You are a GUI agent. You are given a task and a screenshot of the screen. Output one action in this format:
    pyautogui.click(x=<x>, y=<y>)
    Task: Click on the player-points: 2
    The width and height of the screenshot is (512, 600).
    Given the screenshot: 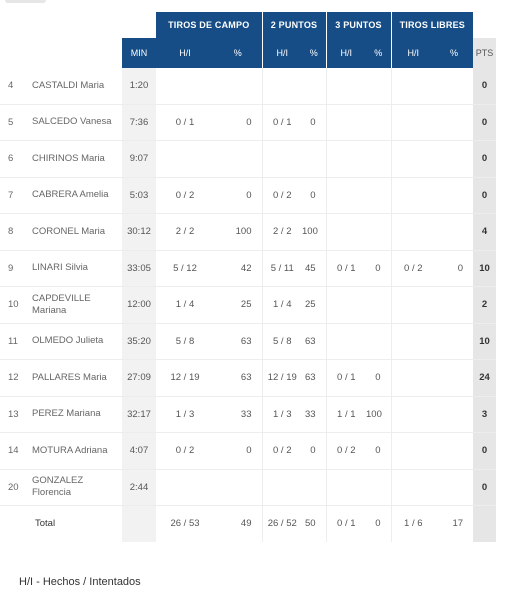 What is the action you would take?
    pyautogui.click(x=485, y=305)
    